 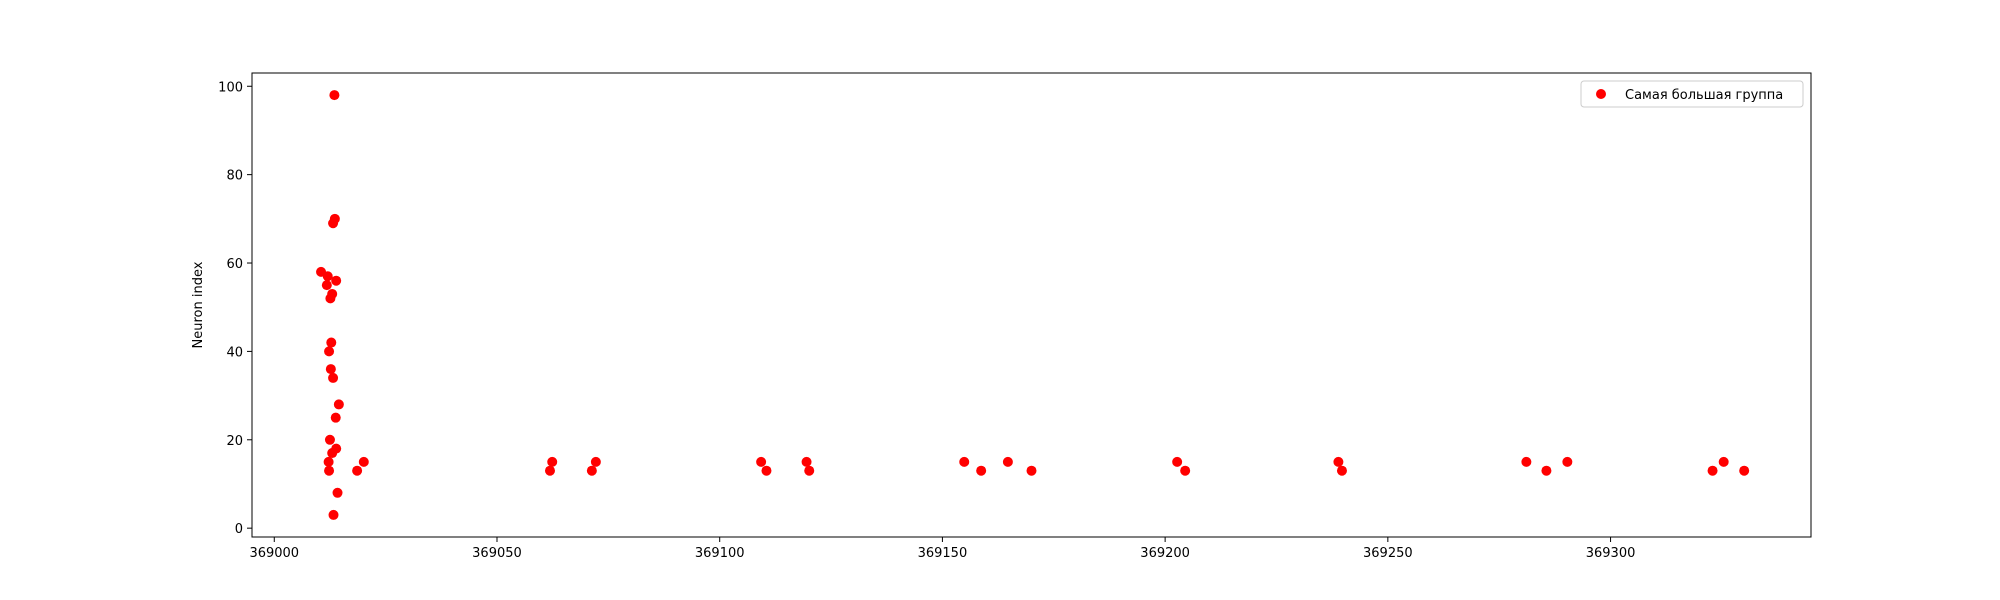 What do you see at coordinates (234, 264) in the screenshot?
I see `y-tick-label: 60` at bounding box center [234, 264].